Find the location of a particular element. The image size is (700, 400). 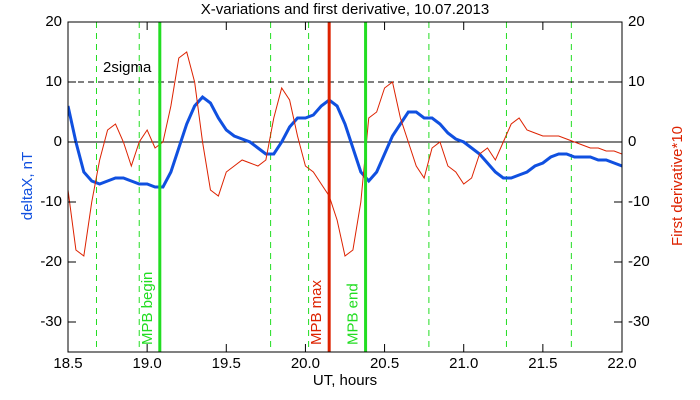

y-tick-label: 10 is located at coordinates (53, 81).